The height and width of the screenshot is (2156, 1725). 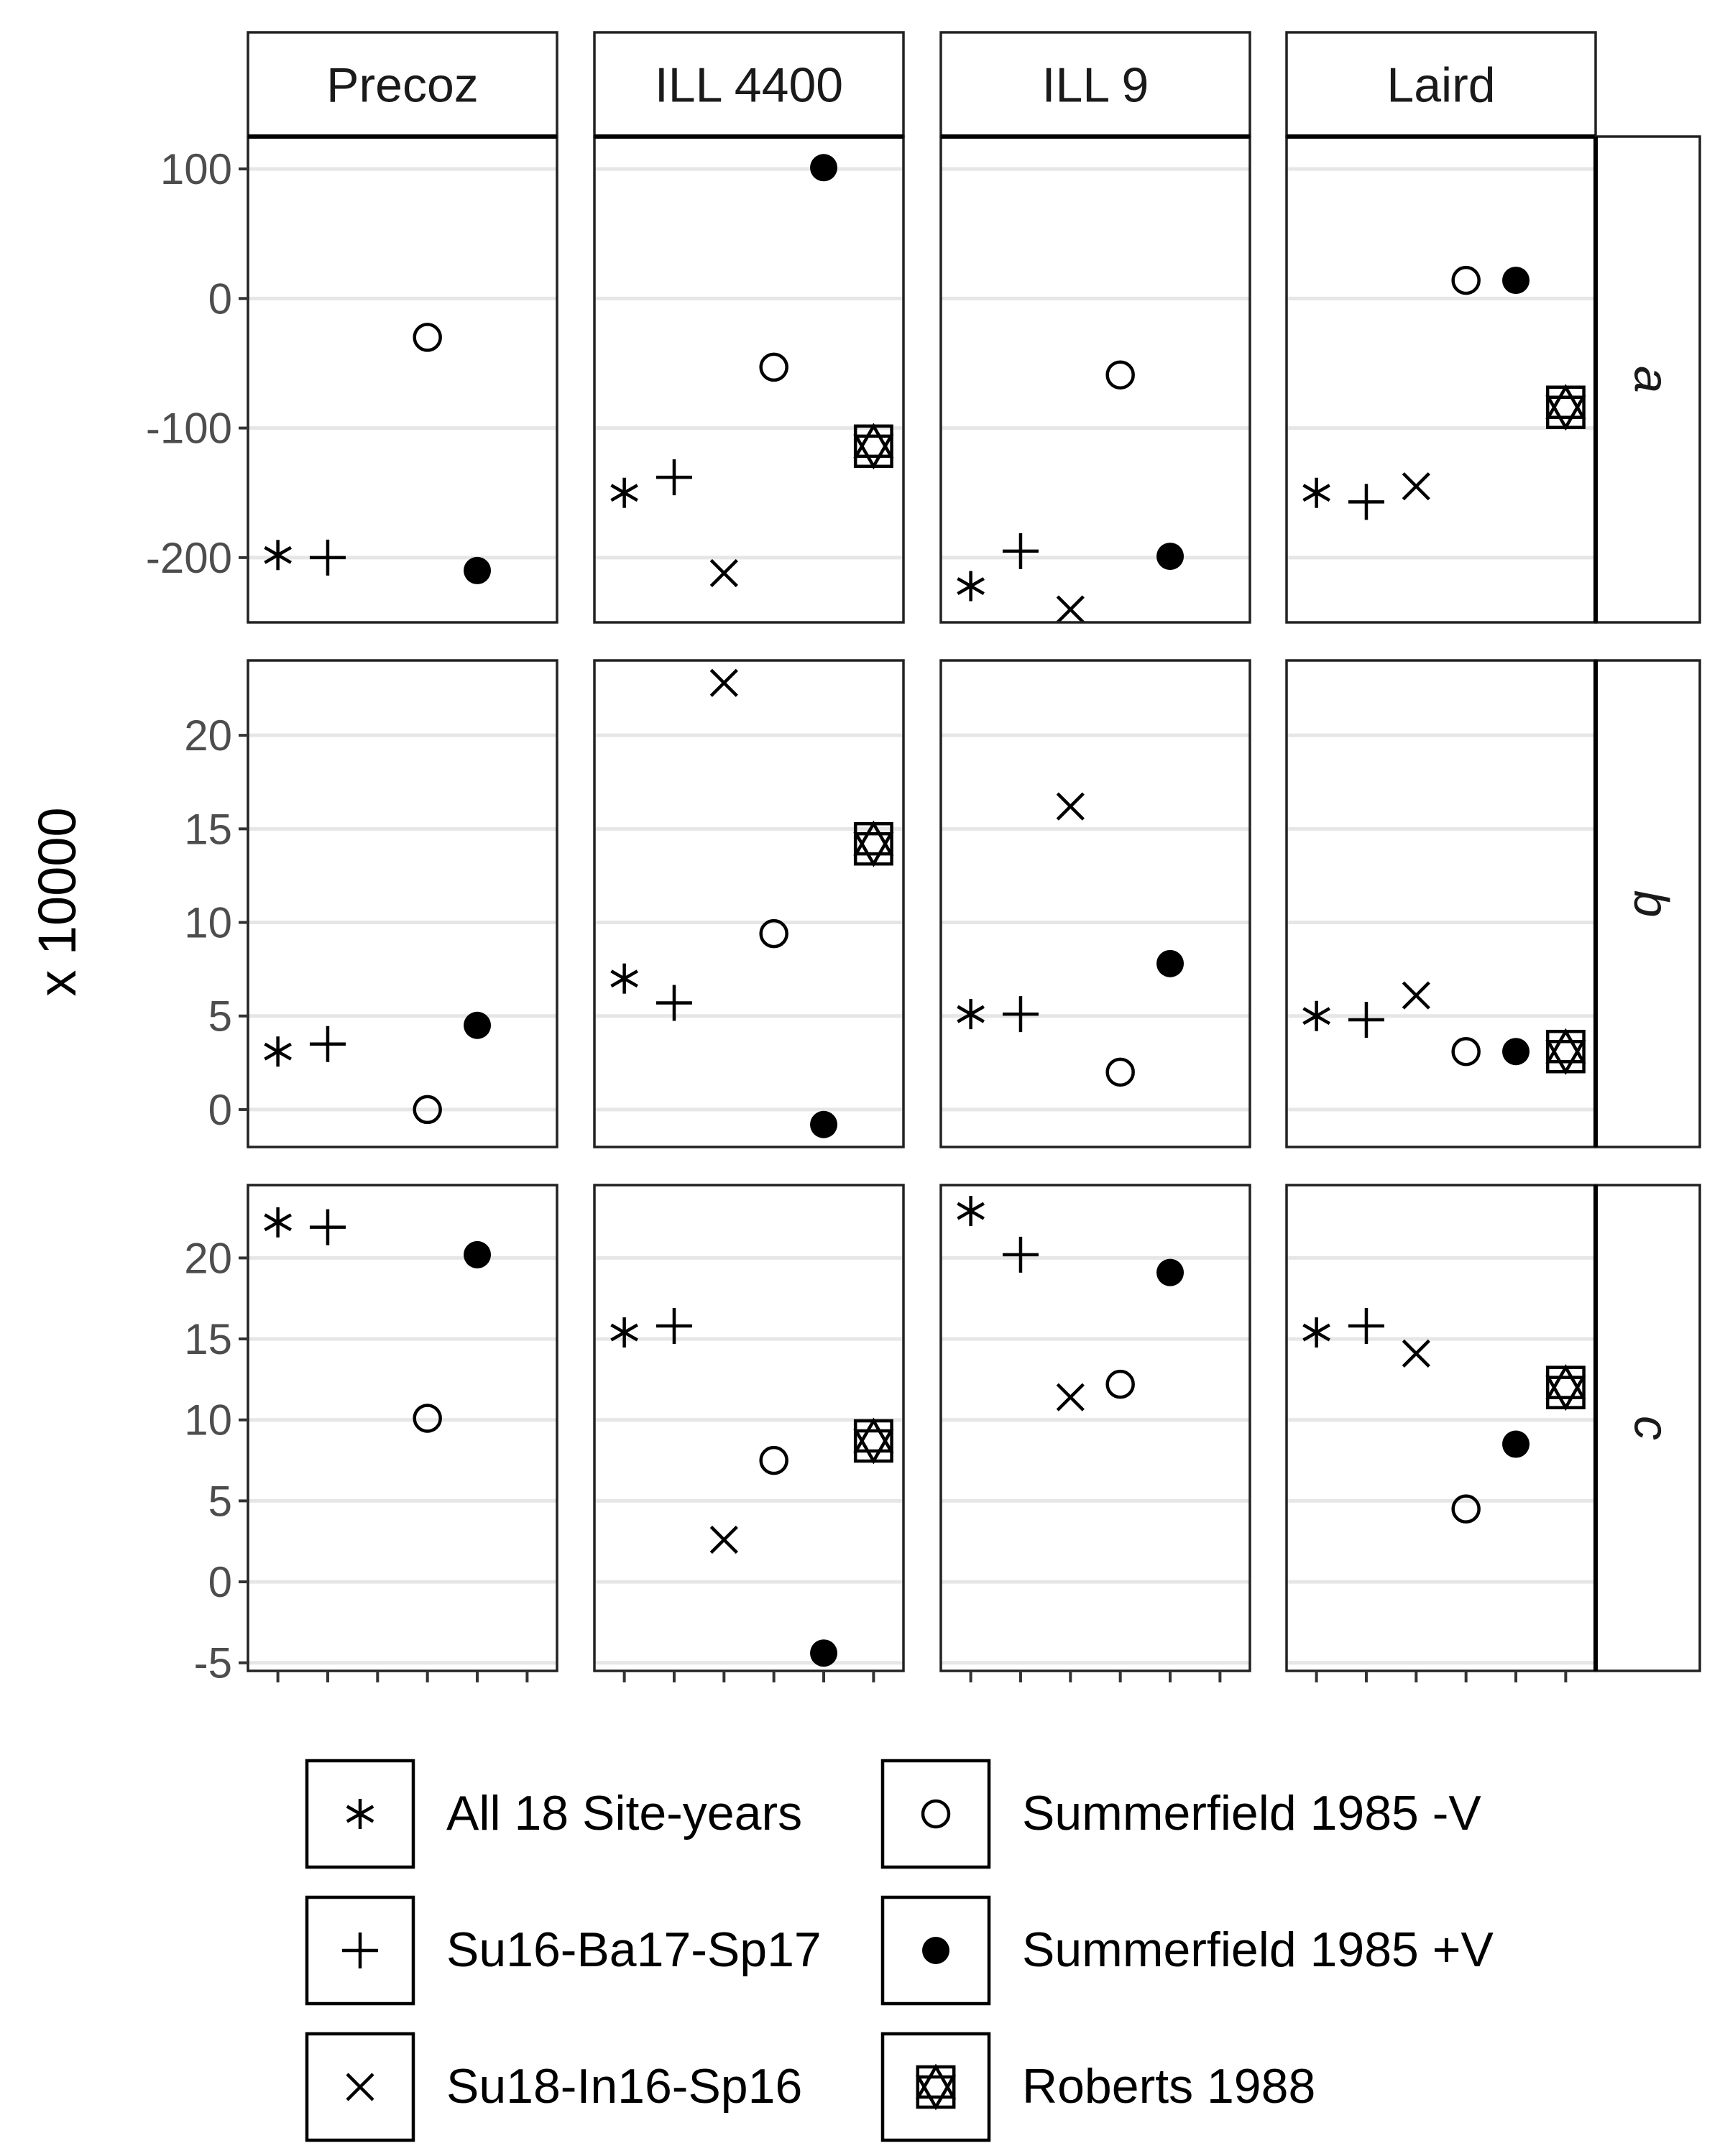 What do you see at coordinates (1651, 379) in the screenshot?
I see `row-strip-label: a` at bounding box center [1651, 379].